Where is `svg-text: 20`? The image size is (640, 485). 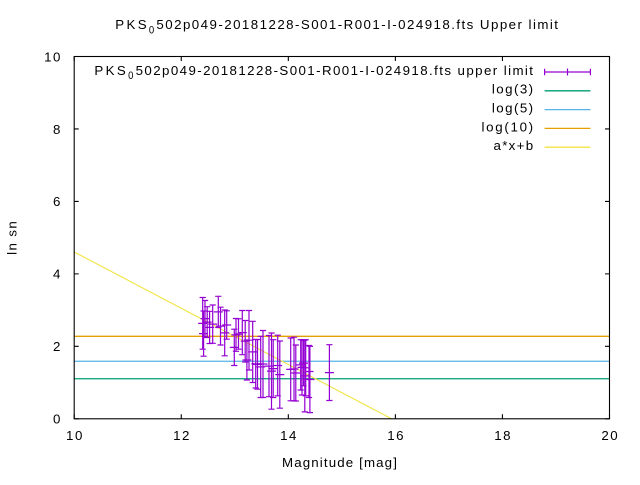
svg-text: 20 is located at coordinates (609, 435).